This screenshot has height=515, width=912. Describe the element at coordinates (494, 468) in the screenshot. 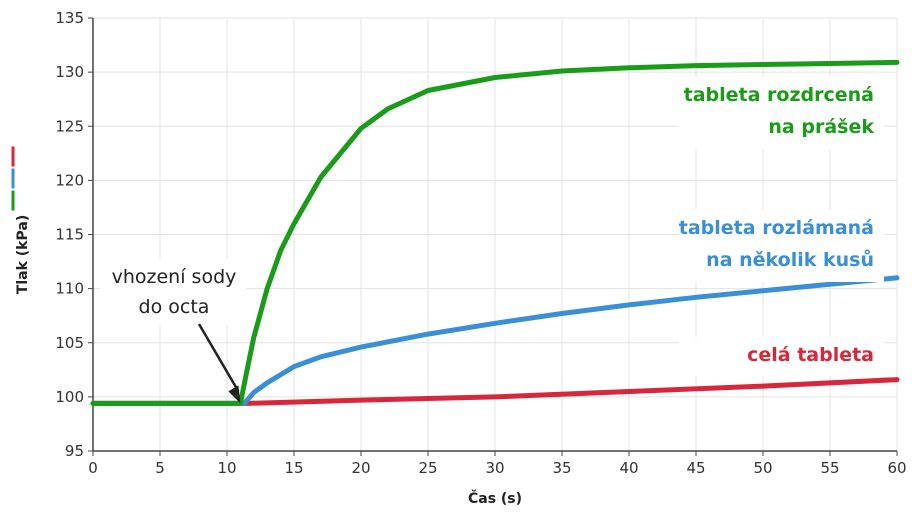

I see `x-tick-label-30: 30` at that location.